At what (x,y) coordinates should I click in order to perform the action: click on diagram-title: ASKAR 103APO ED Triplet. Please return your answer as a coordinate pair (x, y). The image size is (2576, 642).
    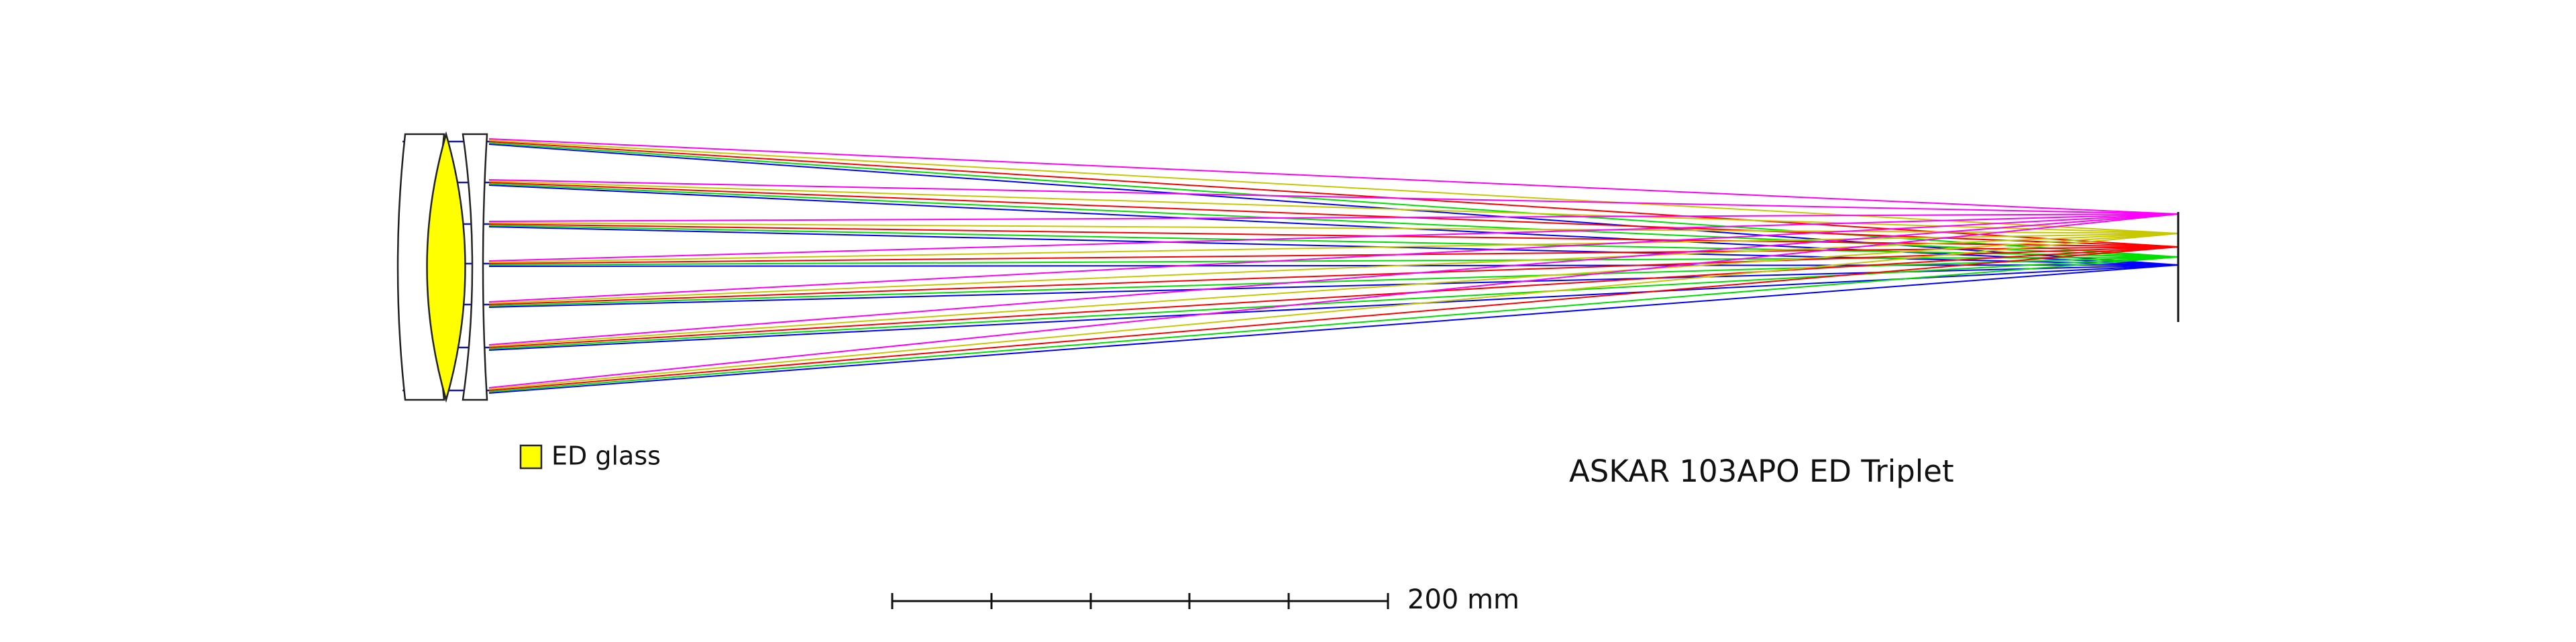
    Looking at the image, I should click on (1761, 471).